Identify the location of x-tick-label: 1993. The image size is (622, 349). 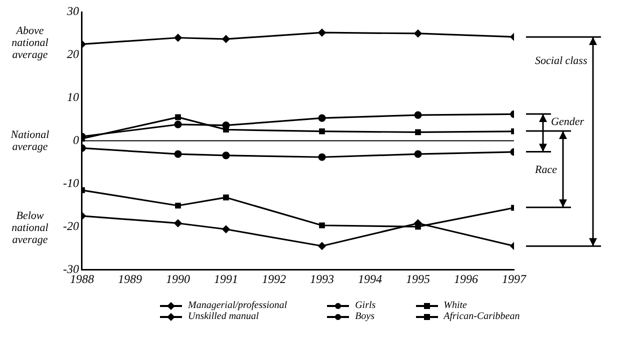
(322, 279).